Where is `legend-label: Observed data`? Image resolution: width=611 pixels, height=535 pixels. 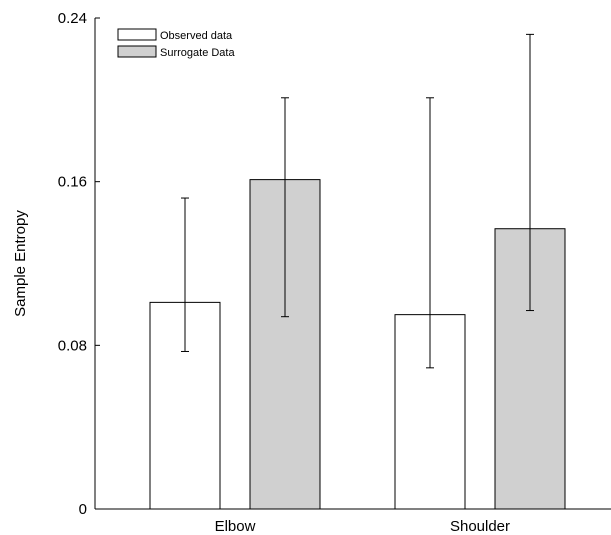
legend-label: Observed data is located at coordinates (196, 36).